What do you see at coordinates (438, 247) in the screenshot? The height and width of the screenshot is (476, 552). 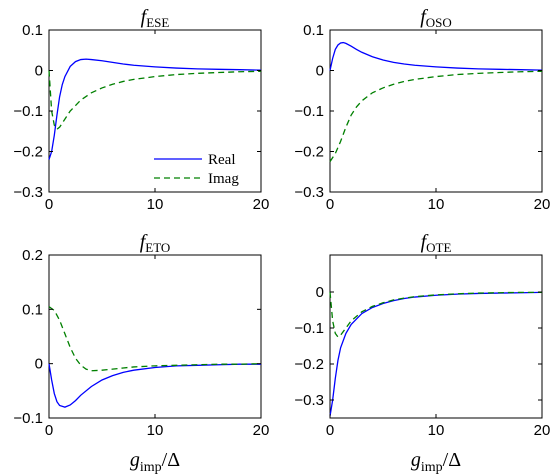 I see `title-subscript: OTE` at bounding box center [438, 247].